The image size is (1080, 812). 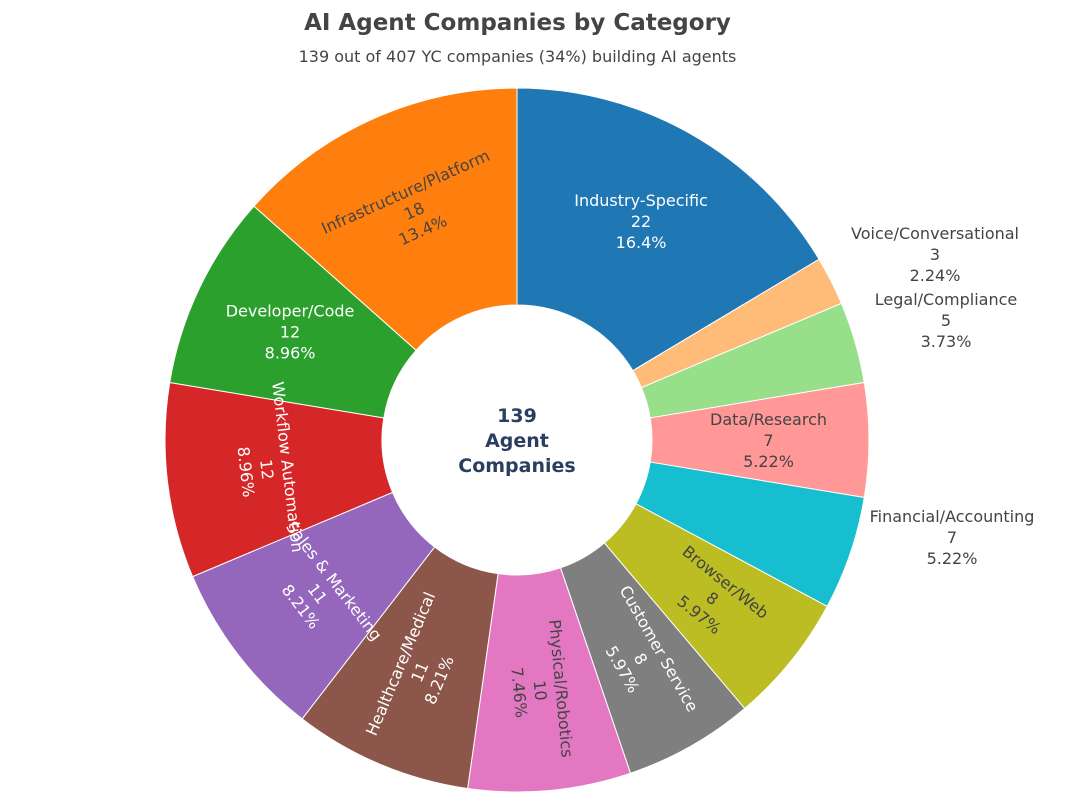 I want to click on slice-label-financial-accounting: Financial/Accounting 7 5.22%, so click(x=952, y=537).